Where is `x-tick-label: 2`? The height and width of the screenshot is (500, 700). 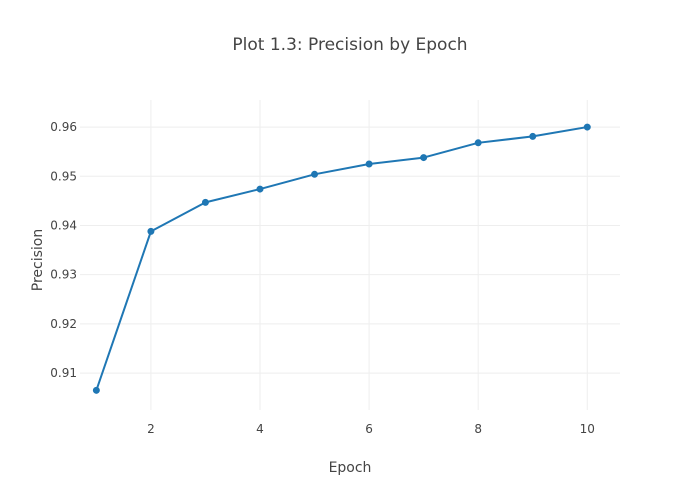 x-tick-label: 2 is located at coordinates (151, 429).